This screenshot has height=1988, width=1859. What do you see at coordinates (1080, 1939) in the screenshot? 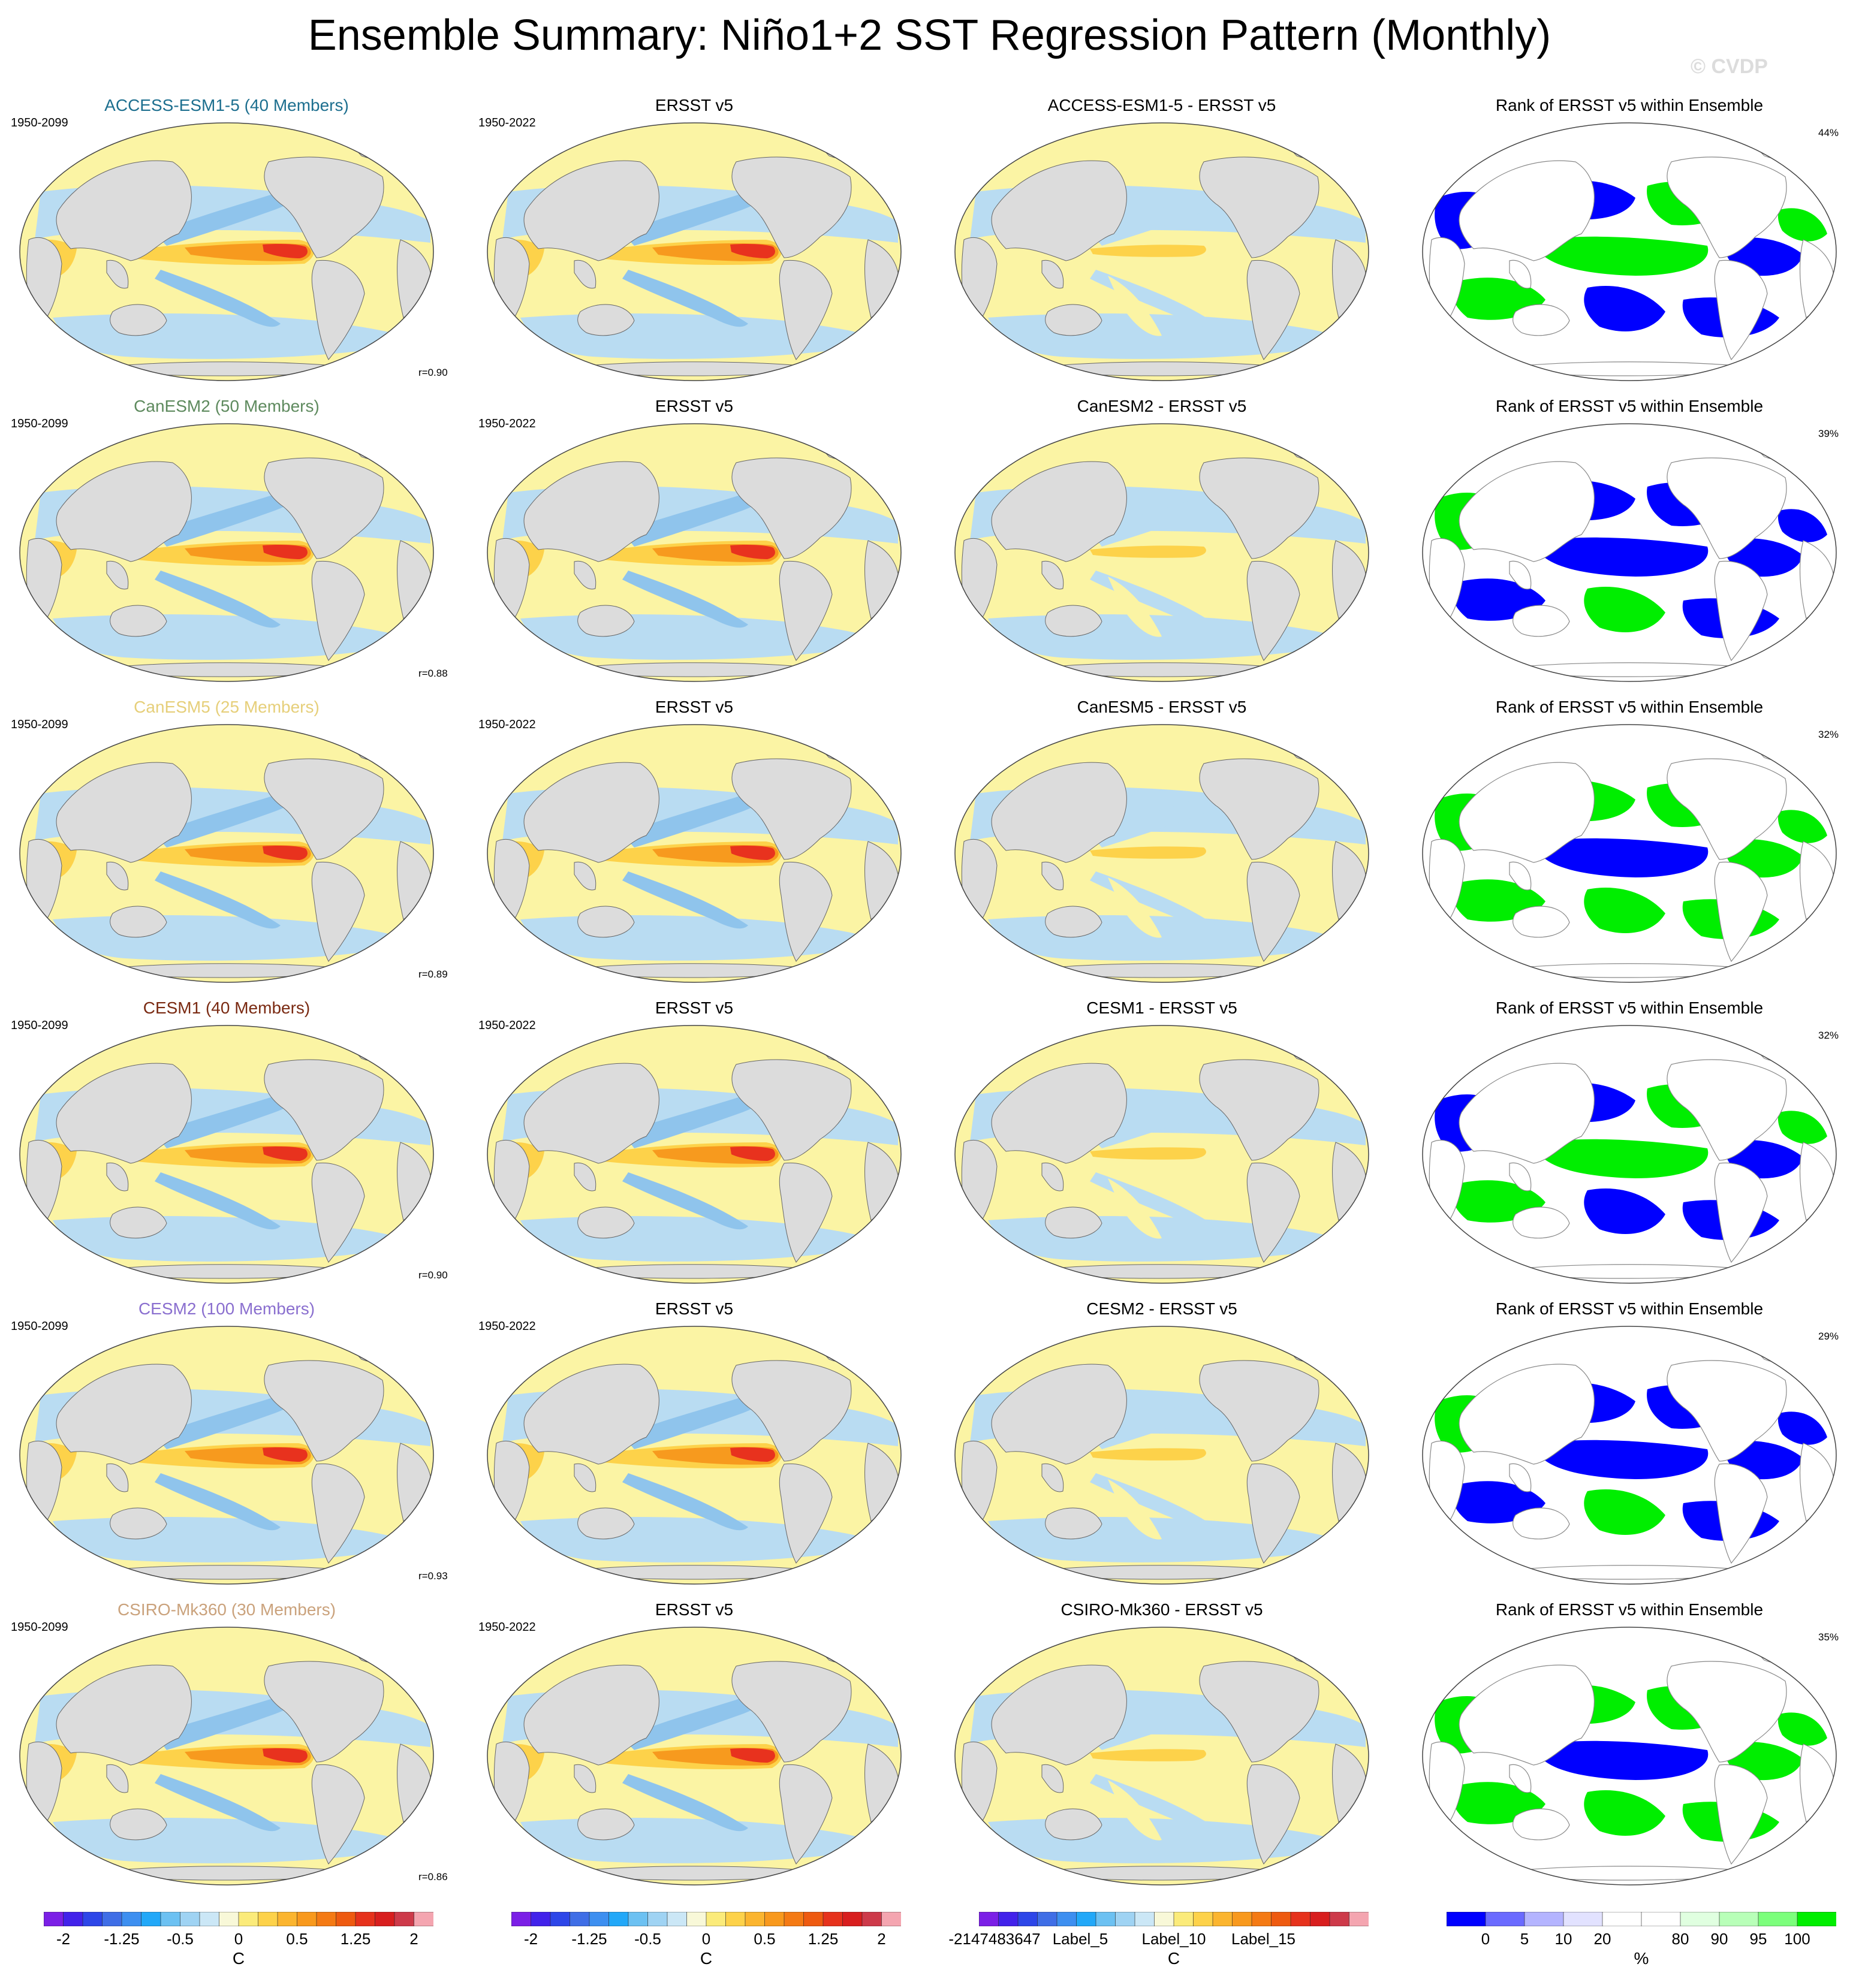
I see `colorbar-tick-label: Label_5` at bounding box center [1080, 1939].